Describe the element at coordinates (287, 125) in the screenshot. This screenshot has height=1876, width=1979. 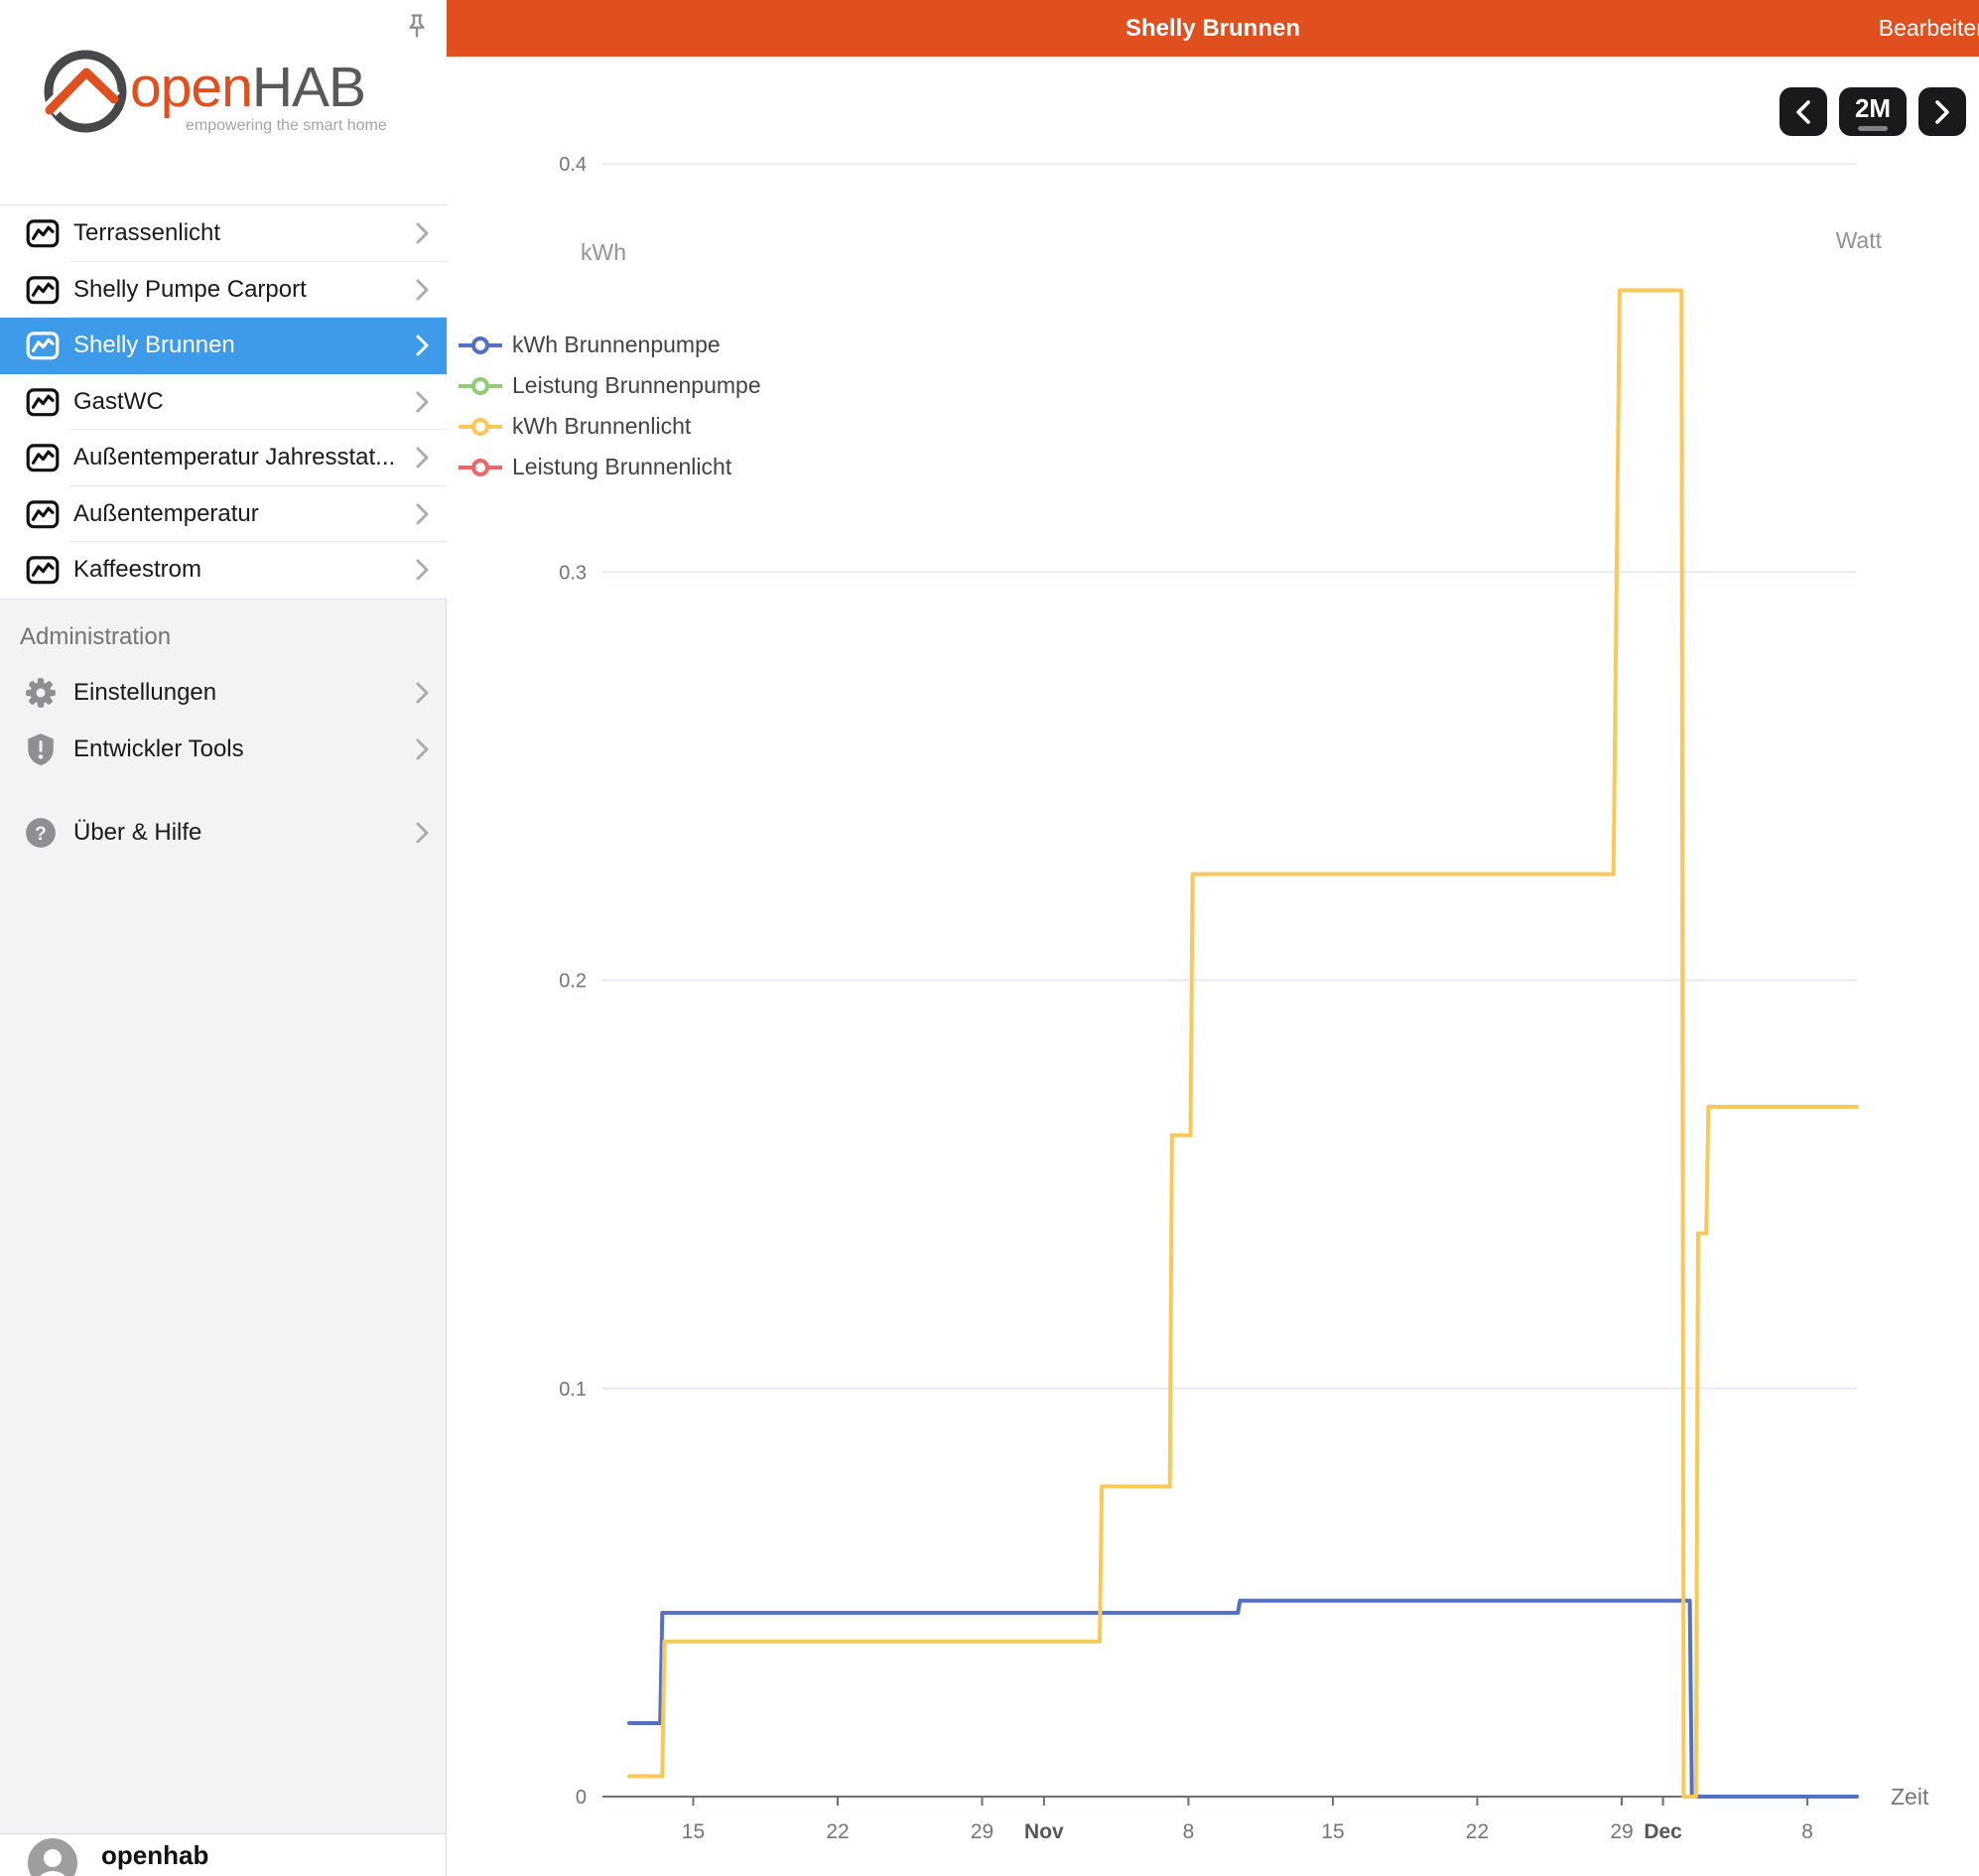
I see `logo-tagline: empowering the smart home` at that location.